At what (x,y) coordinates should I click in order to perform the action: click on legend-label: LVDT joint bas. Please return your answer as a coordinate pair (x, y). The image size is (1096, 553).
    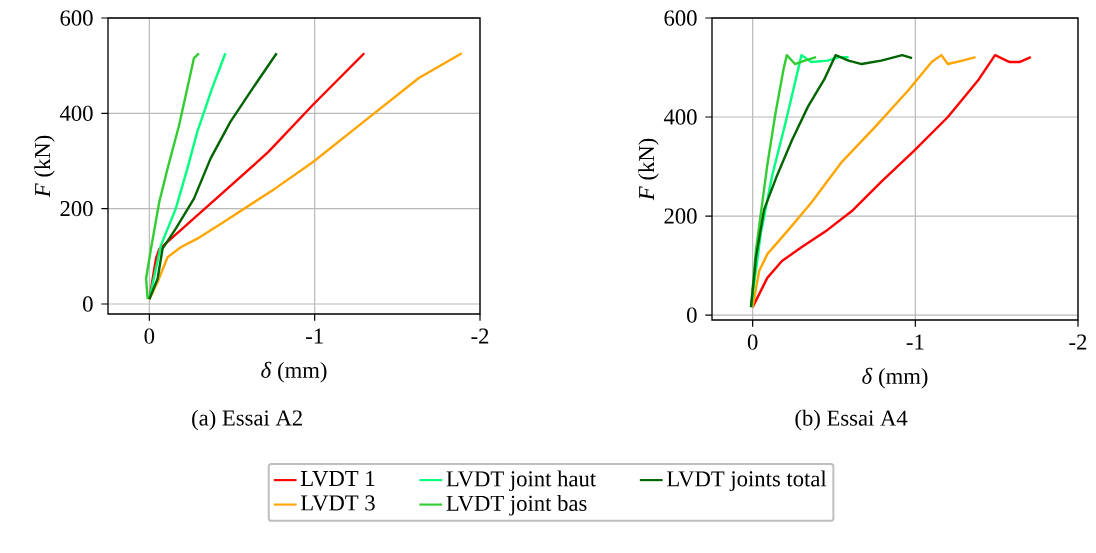
    Looking at the image, I should click on (516, 505).